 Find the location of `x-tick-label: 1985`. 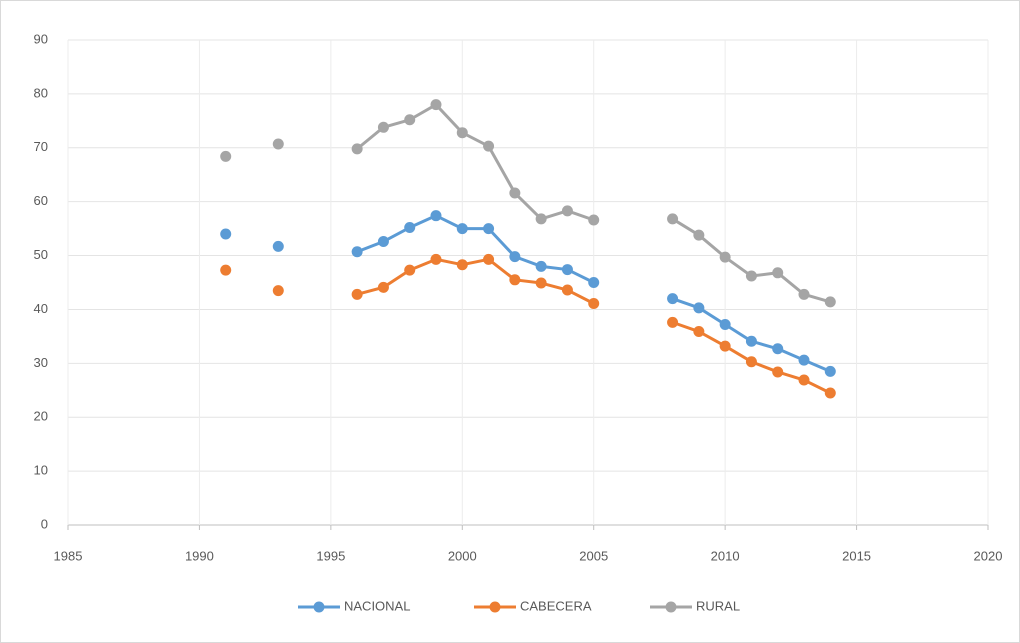

x-tick-label: 1985 is located at coordinates (68, 555).